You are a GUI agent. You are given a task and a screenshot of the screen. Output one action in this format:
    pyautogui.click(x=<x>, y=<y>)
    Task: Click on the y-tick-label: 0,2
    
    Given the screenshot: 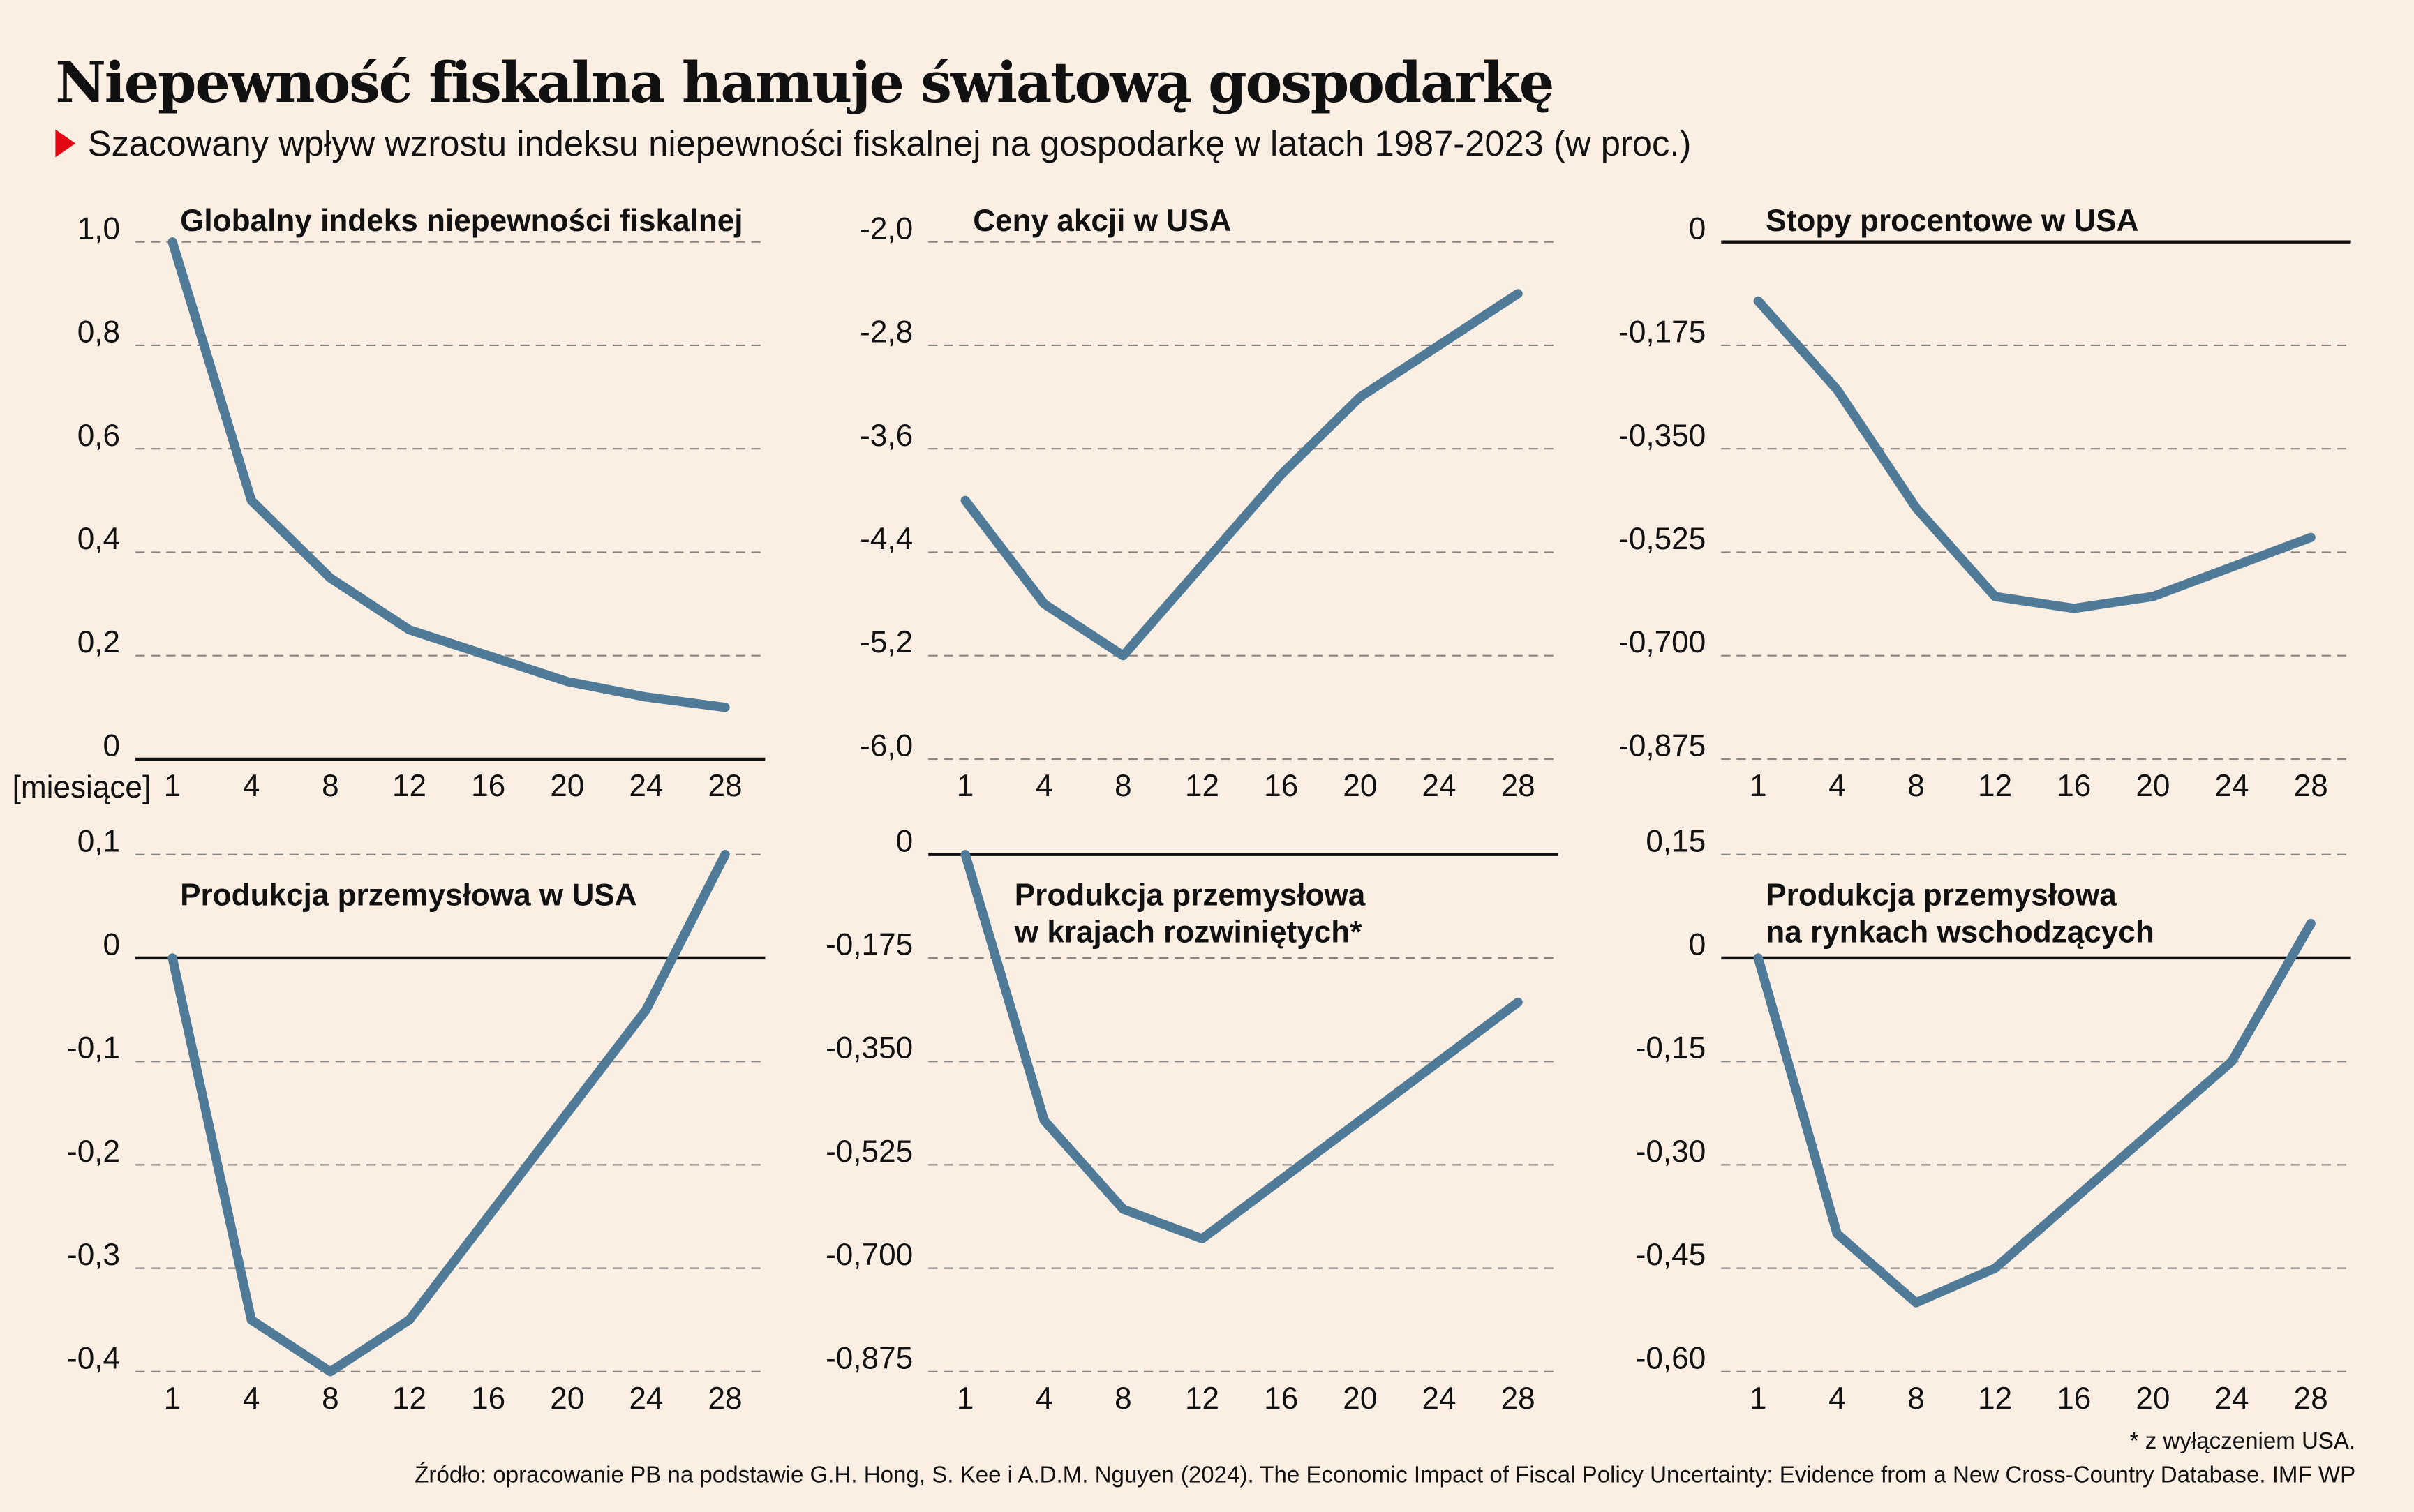 What is the action you would take?
    pyautogui.click(x=99, y=642)
    